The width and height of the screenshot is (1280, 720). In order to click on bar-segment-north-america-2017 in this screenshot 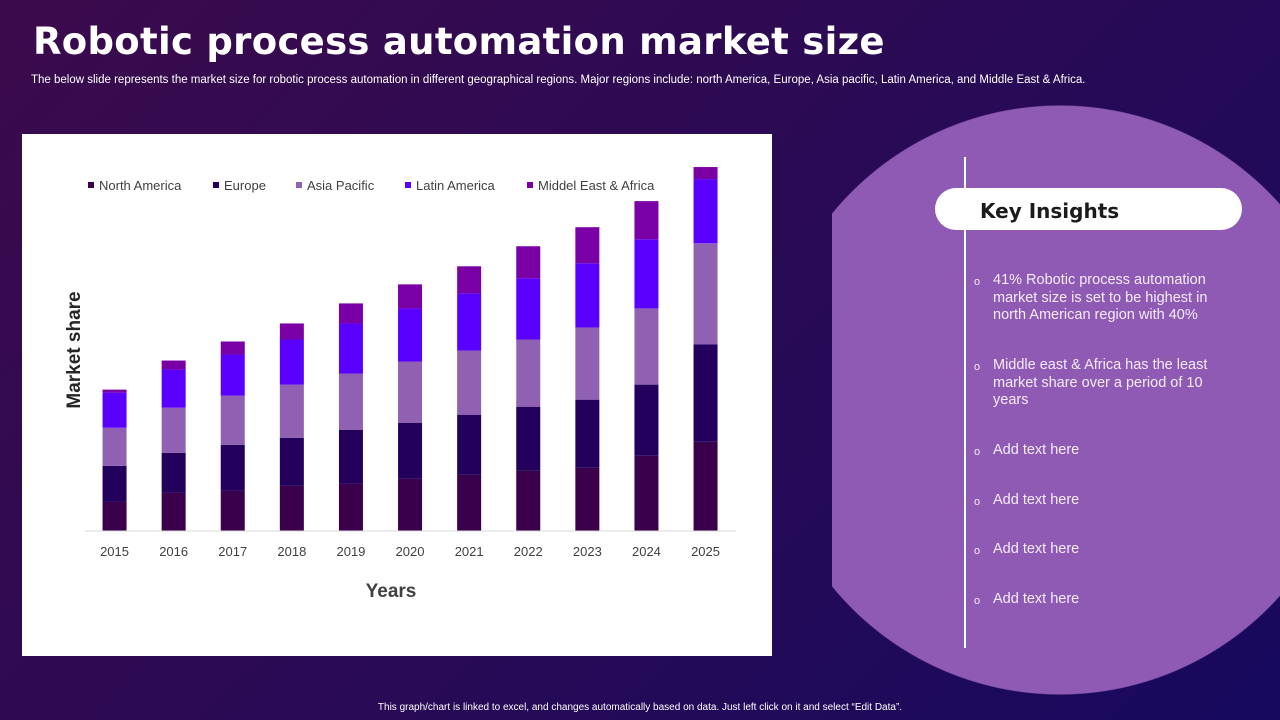, I will do `click(232, 510)`.